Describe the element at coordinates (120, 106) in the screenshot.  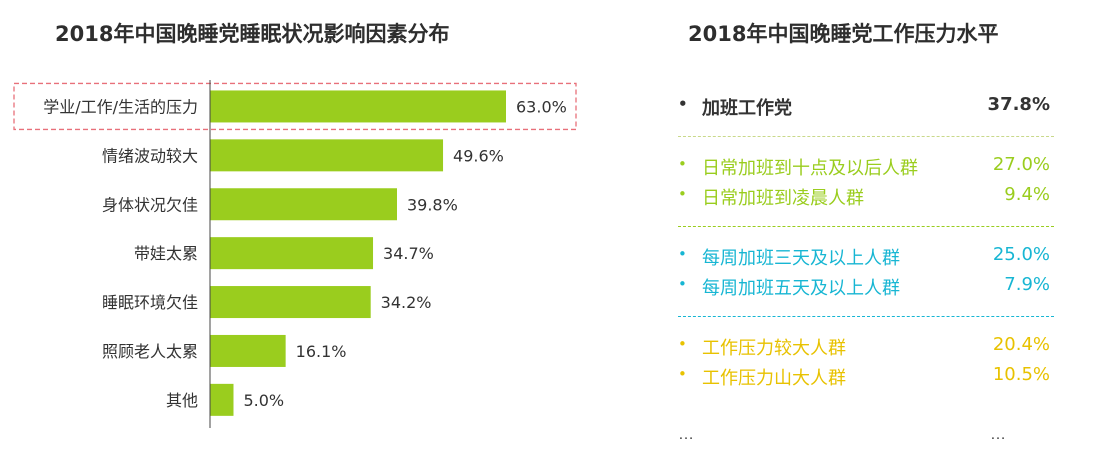
I see `category-label: 学业/工作/生活的压力` at that location.